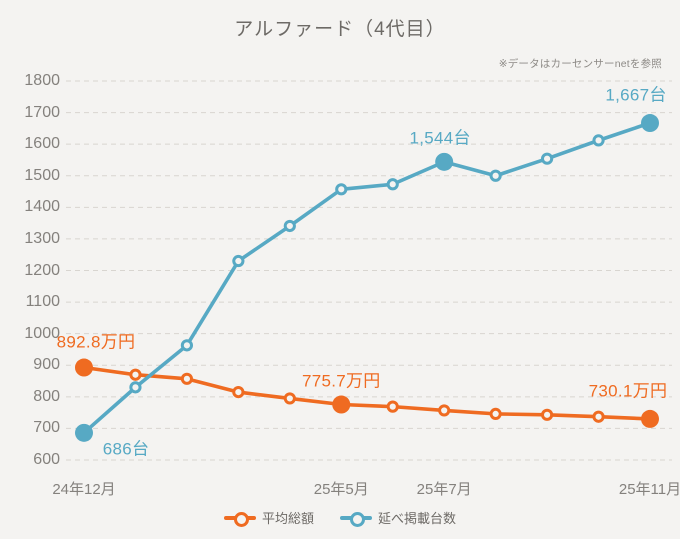  What do you see at coordinates (341, 489) in the screenshot?
I see `x-axis-tick-label: 25年5月` at bounding box center [341, 489].